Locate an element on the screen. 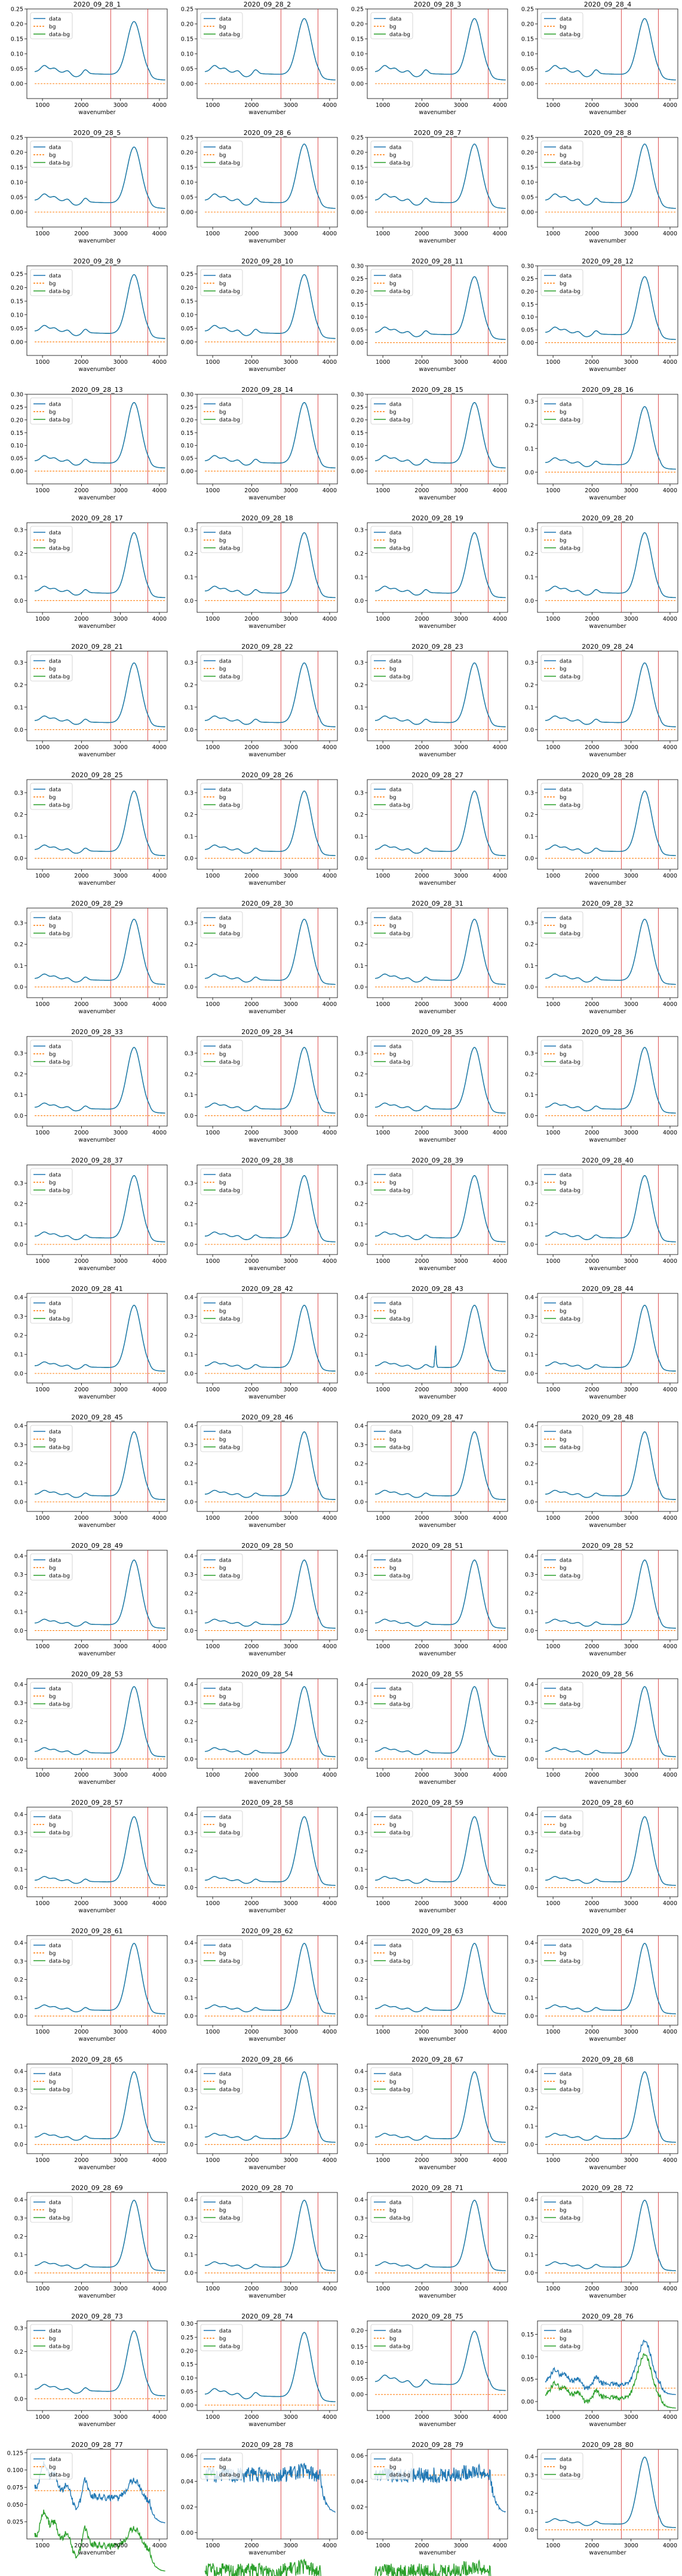 This screenshot has width=682, height=2576. series-data-bg is located at coordinates (262, 2567).